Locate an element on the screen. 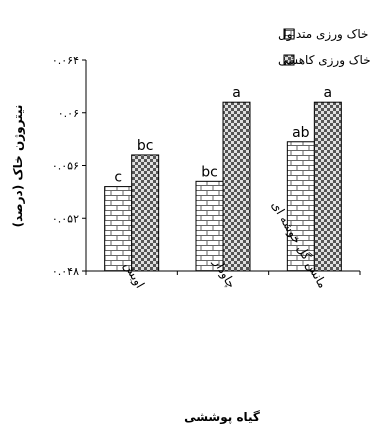  bar-label: c is located at coordinates (118, 178).